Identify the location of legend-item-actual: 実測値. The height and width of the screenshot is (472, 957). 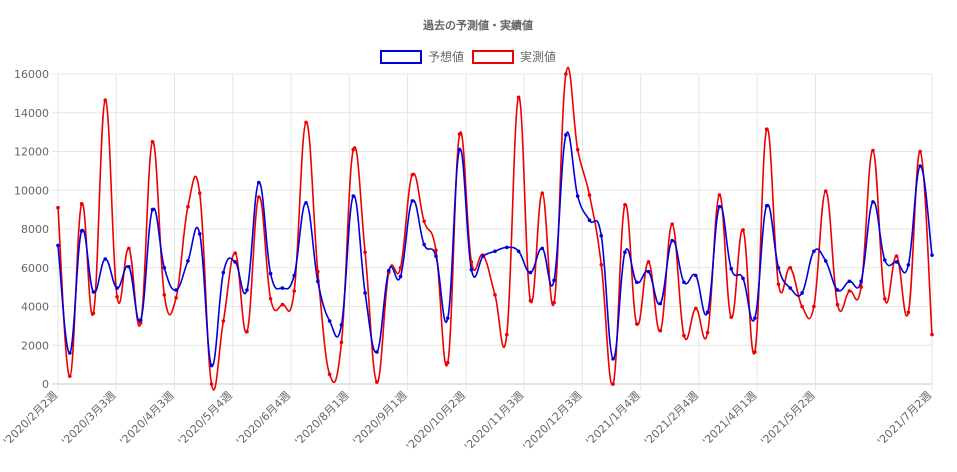
(514, 56).